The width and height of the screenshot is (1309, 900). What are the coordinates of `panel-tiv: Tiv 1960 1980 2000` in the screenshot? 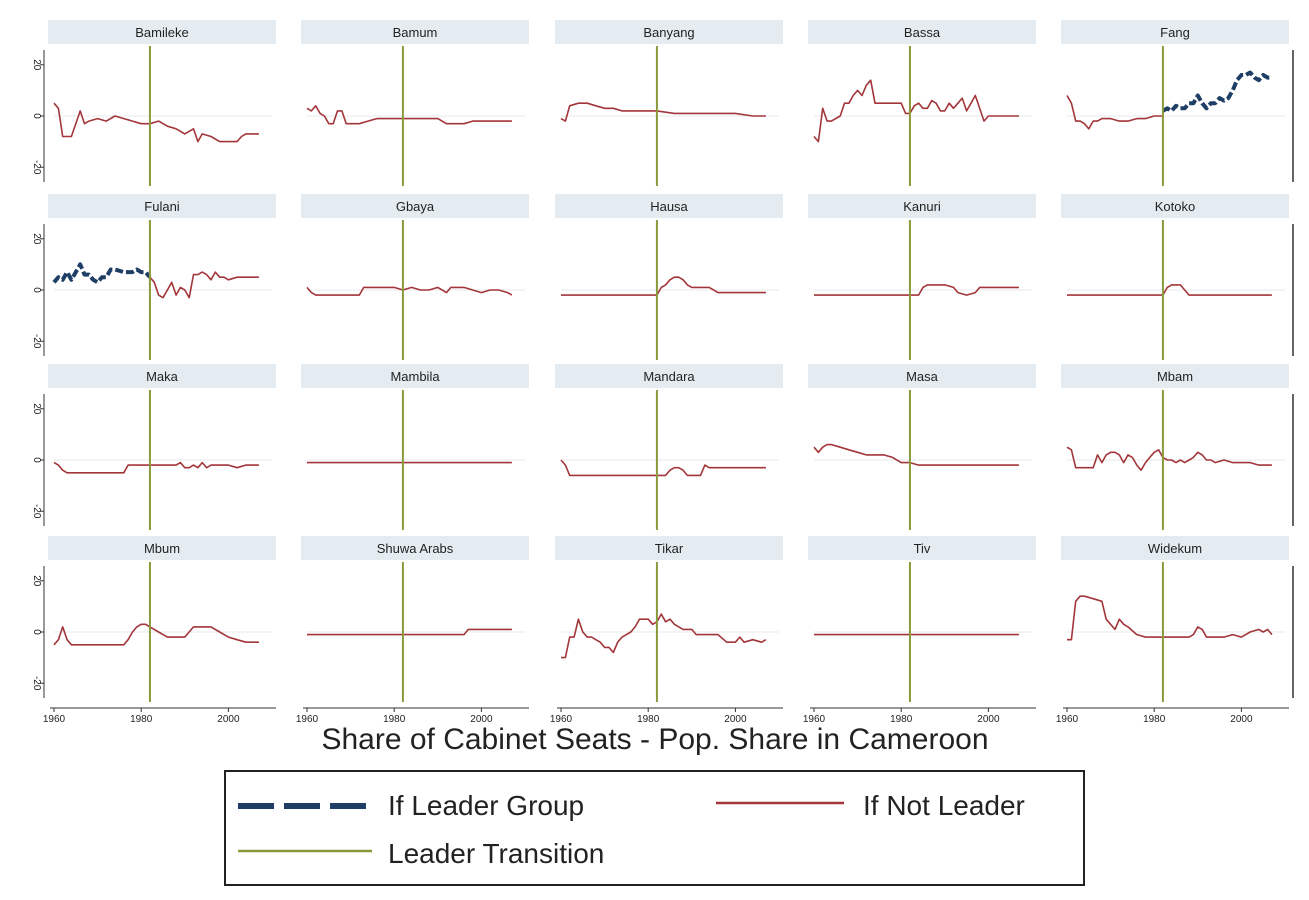 It's located at (919, 630).